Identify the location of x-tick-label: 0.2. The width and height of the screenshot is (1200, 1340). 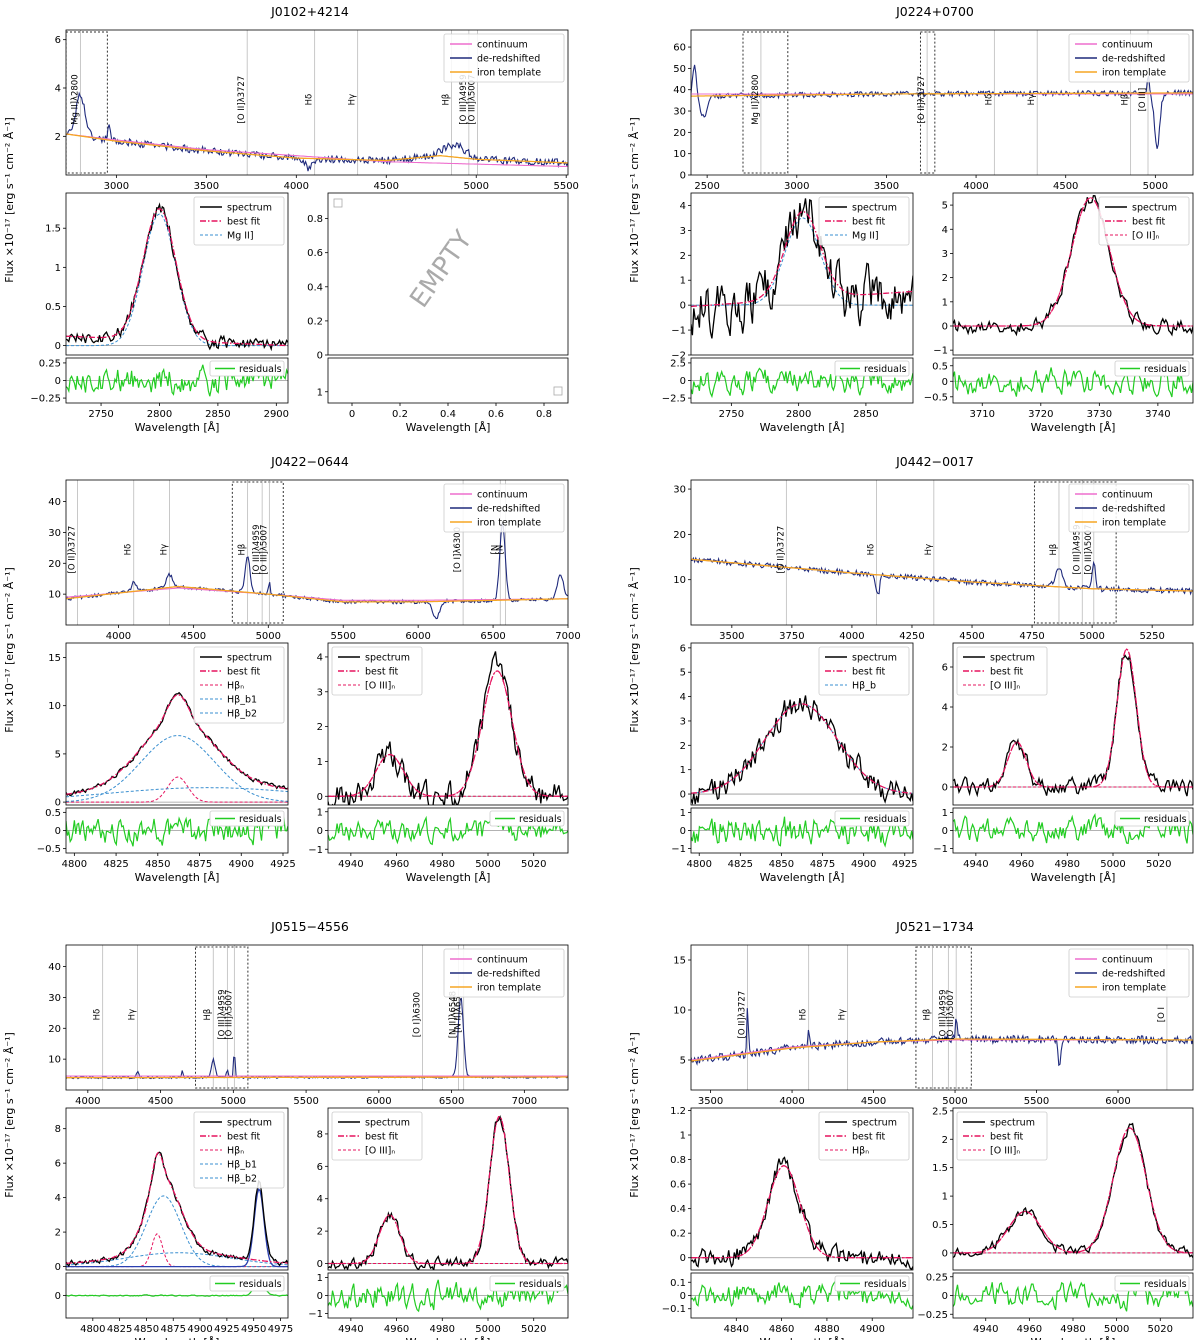
(400, 414).